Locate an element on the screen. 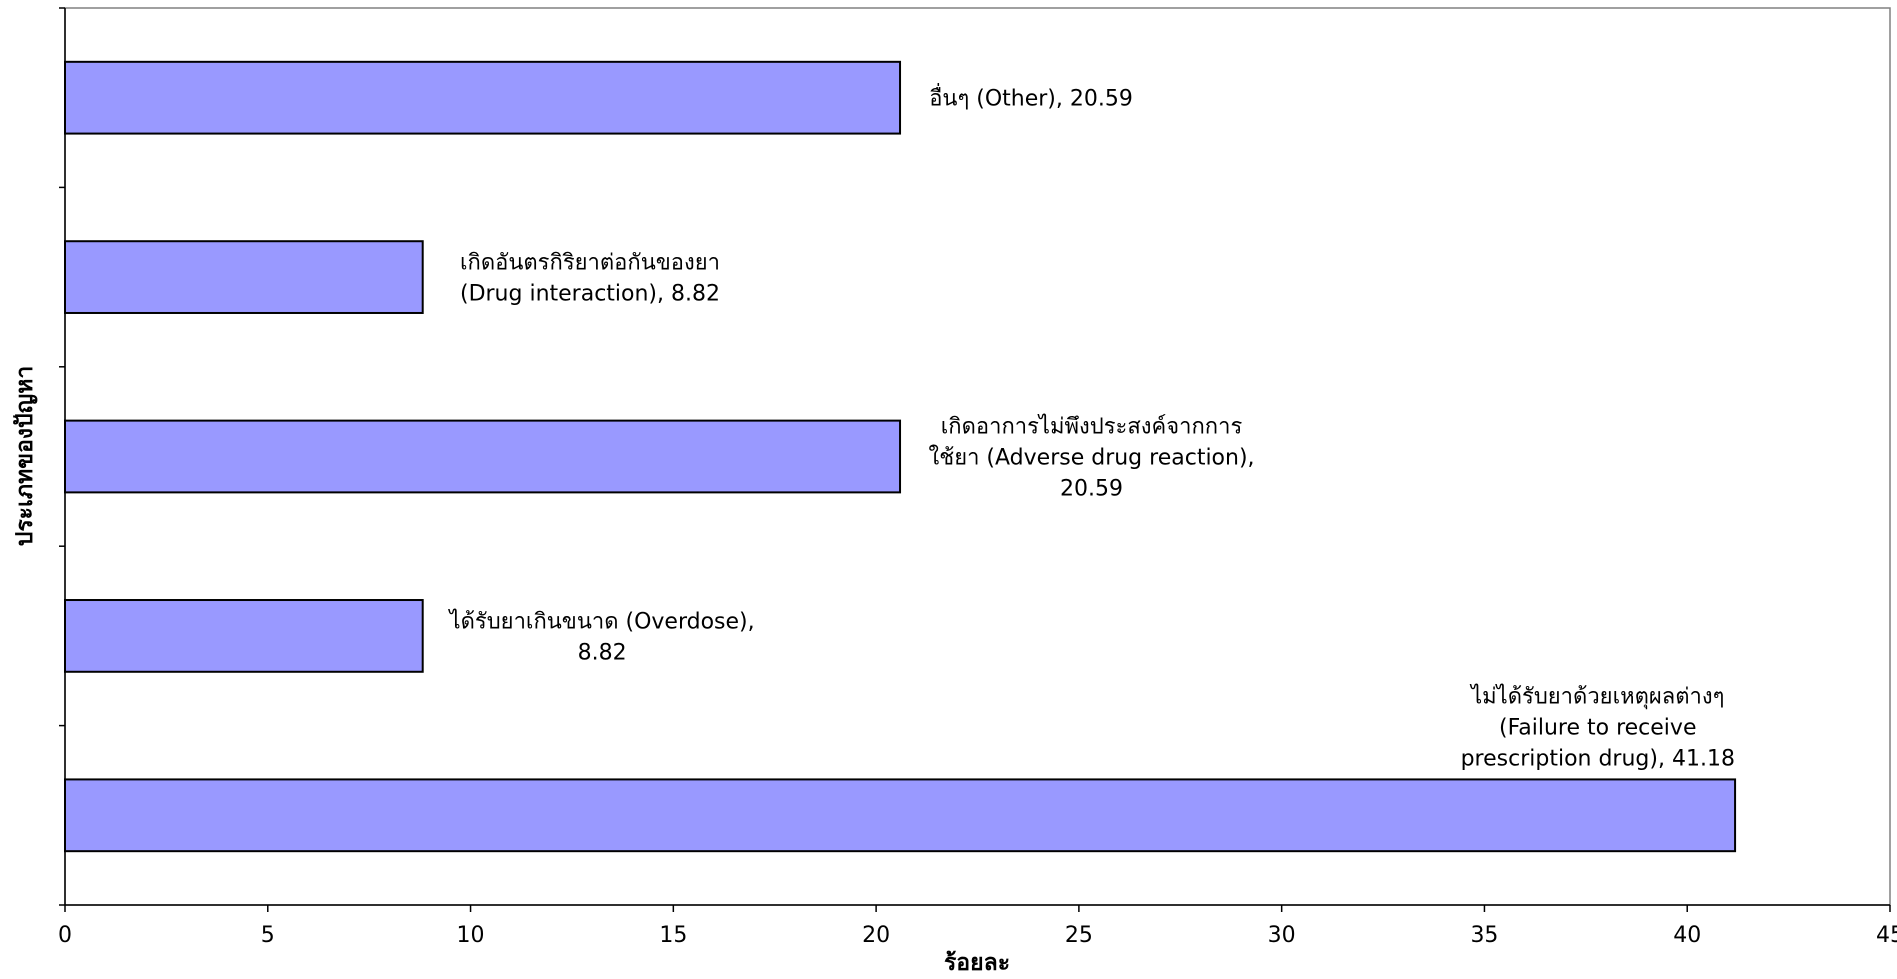  data-label-line: ไม่ได้รับยาด้วยเหตุผลต่างๆ is located at coordinates (1596, 696).